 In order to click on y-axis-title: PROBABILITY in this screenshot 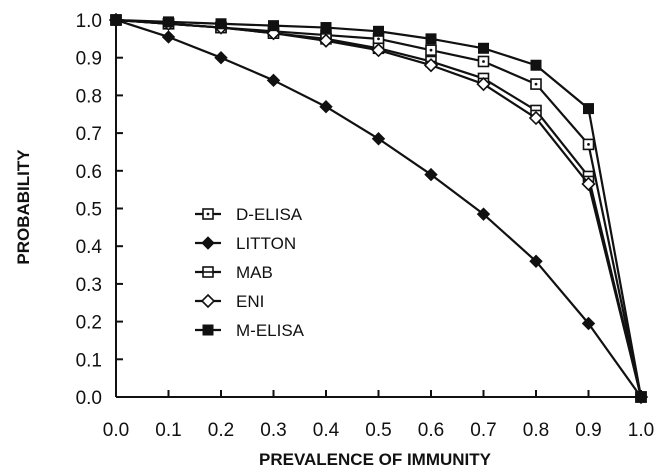, I will do `click(23, 207)`.